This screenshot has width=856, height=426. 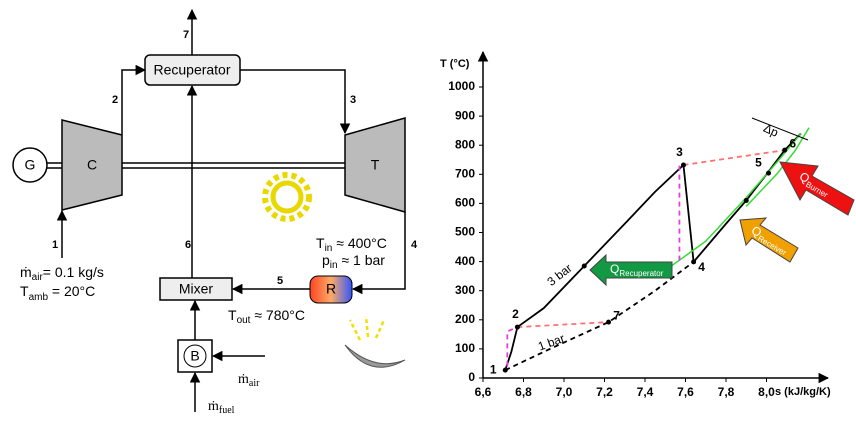 I want to click on y-tick-label: 0, so click(x=471, y=377).